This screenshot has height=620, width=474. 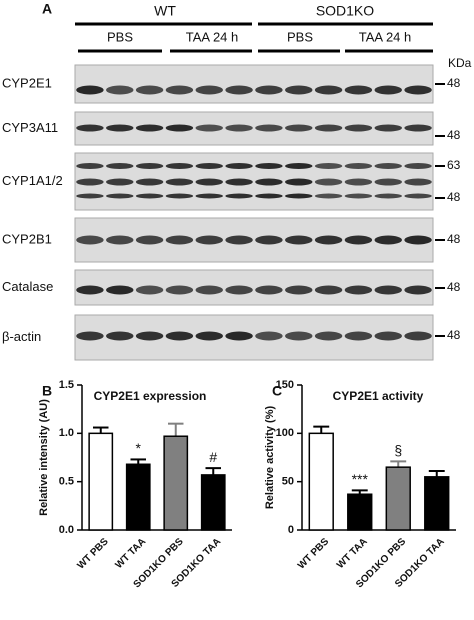 I want to click on y-tick-label: 1.0, so click(x=66, y=433).